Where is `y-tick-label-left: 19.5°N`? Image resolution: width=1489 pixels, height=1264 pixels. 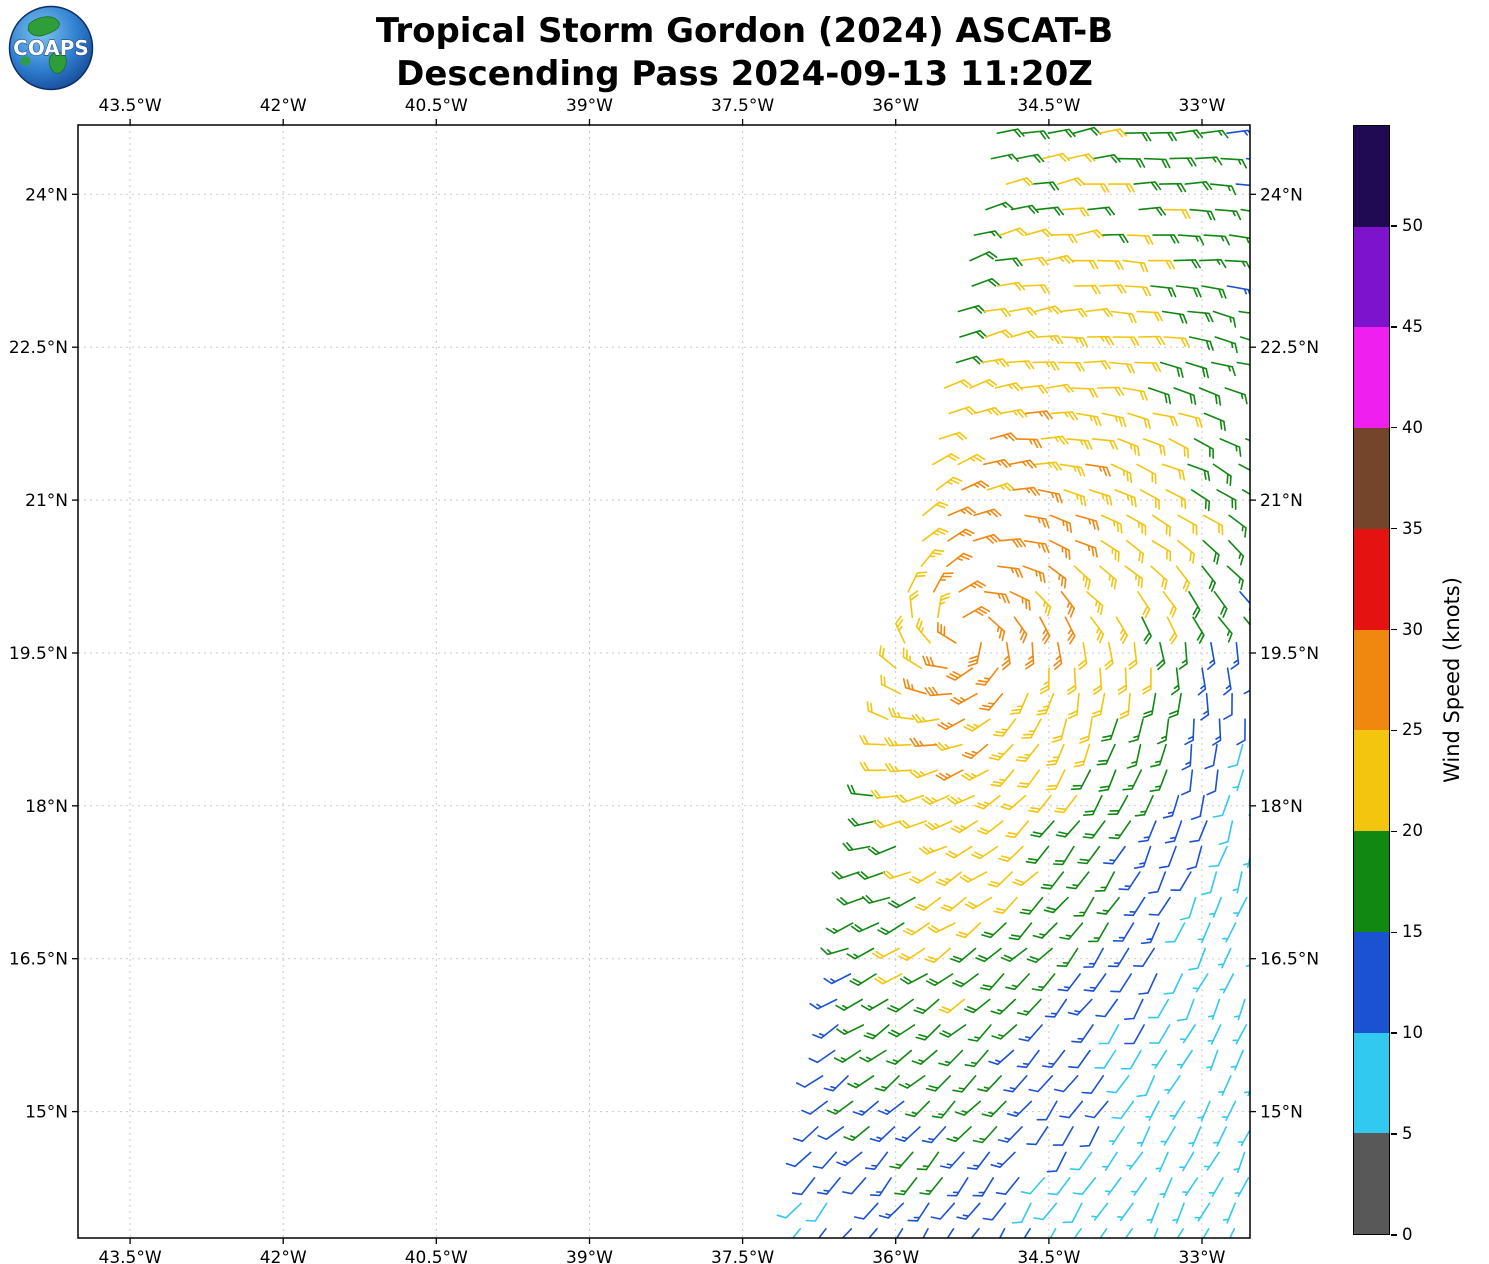 y-tick-label-left: 19.5°N is located at coordinates (38, 654).